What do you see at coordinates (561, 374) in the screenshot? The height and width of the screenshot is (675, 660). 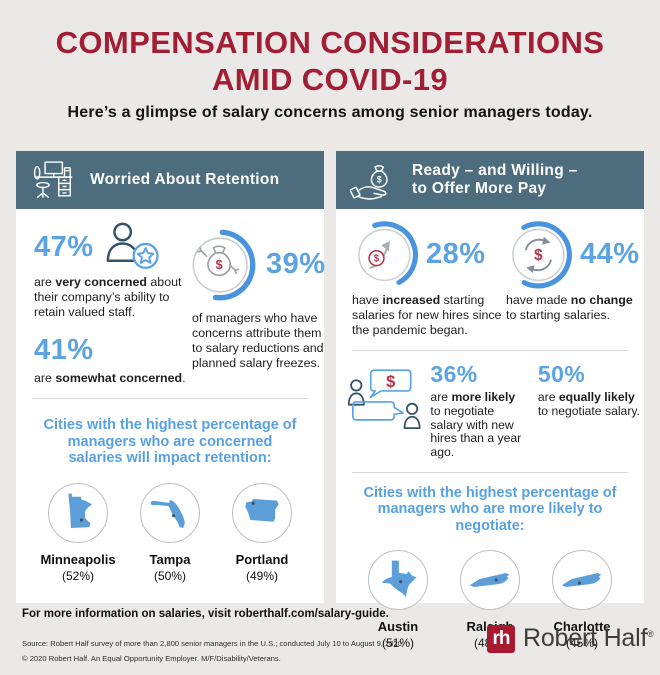 I see `stat-value-50: 50%` at bounding box center [561, 374].